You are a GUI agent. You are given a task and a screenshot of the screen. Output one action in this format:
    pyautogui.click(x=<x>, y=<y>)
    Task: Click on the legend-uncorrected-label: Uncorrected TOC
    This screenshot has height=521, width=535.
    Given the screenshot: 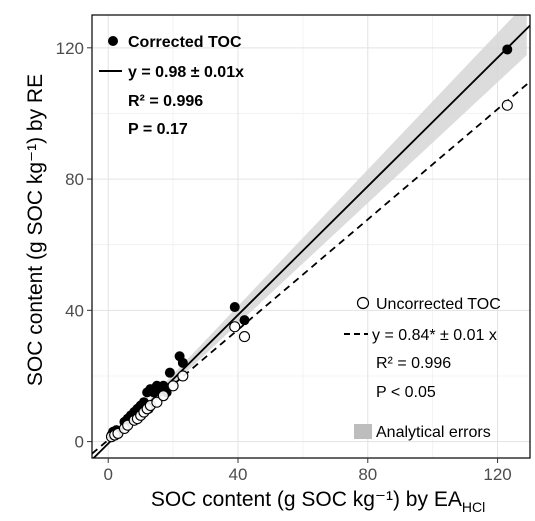 What is the action you would take?
    pyautogui.click(x=438, y=304)
    